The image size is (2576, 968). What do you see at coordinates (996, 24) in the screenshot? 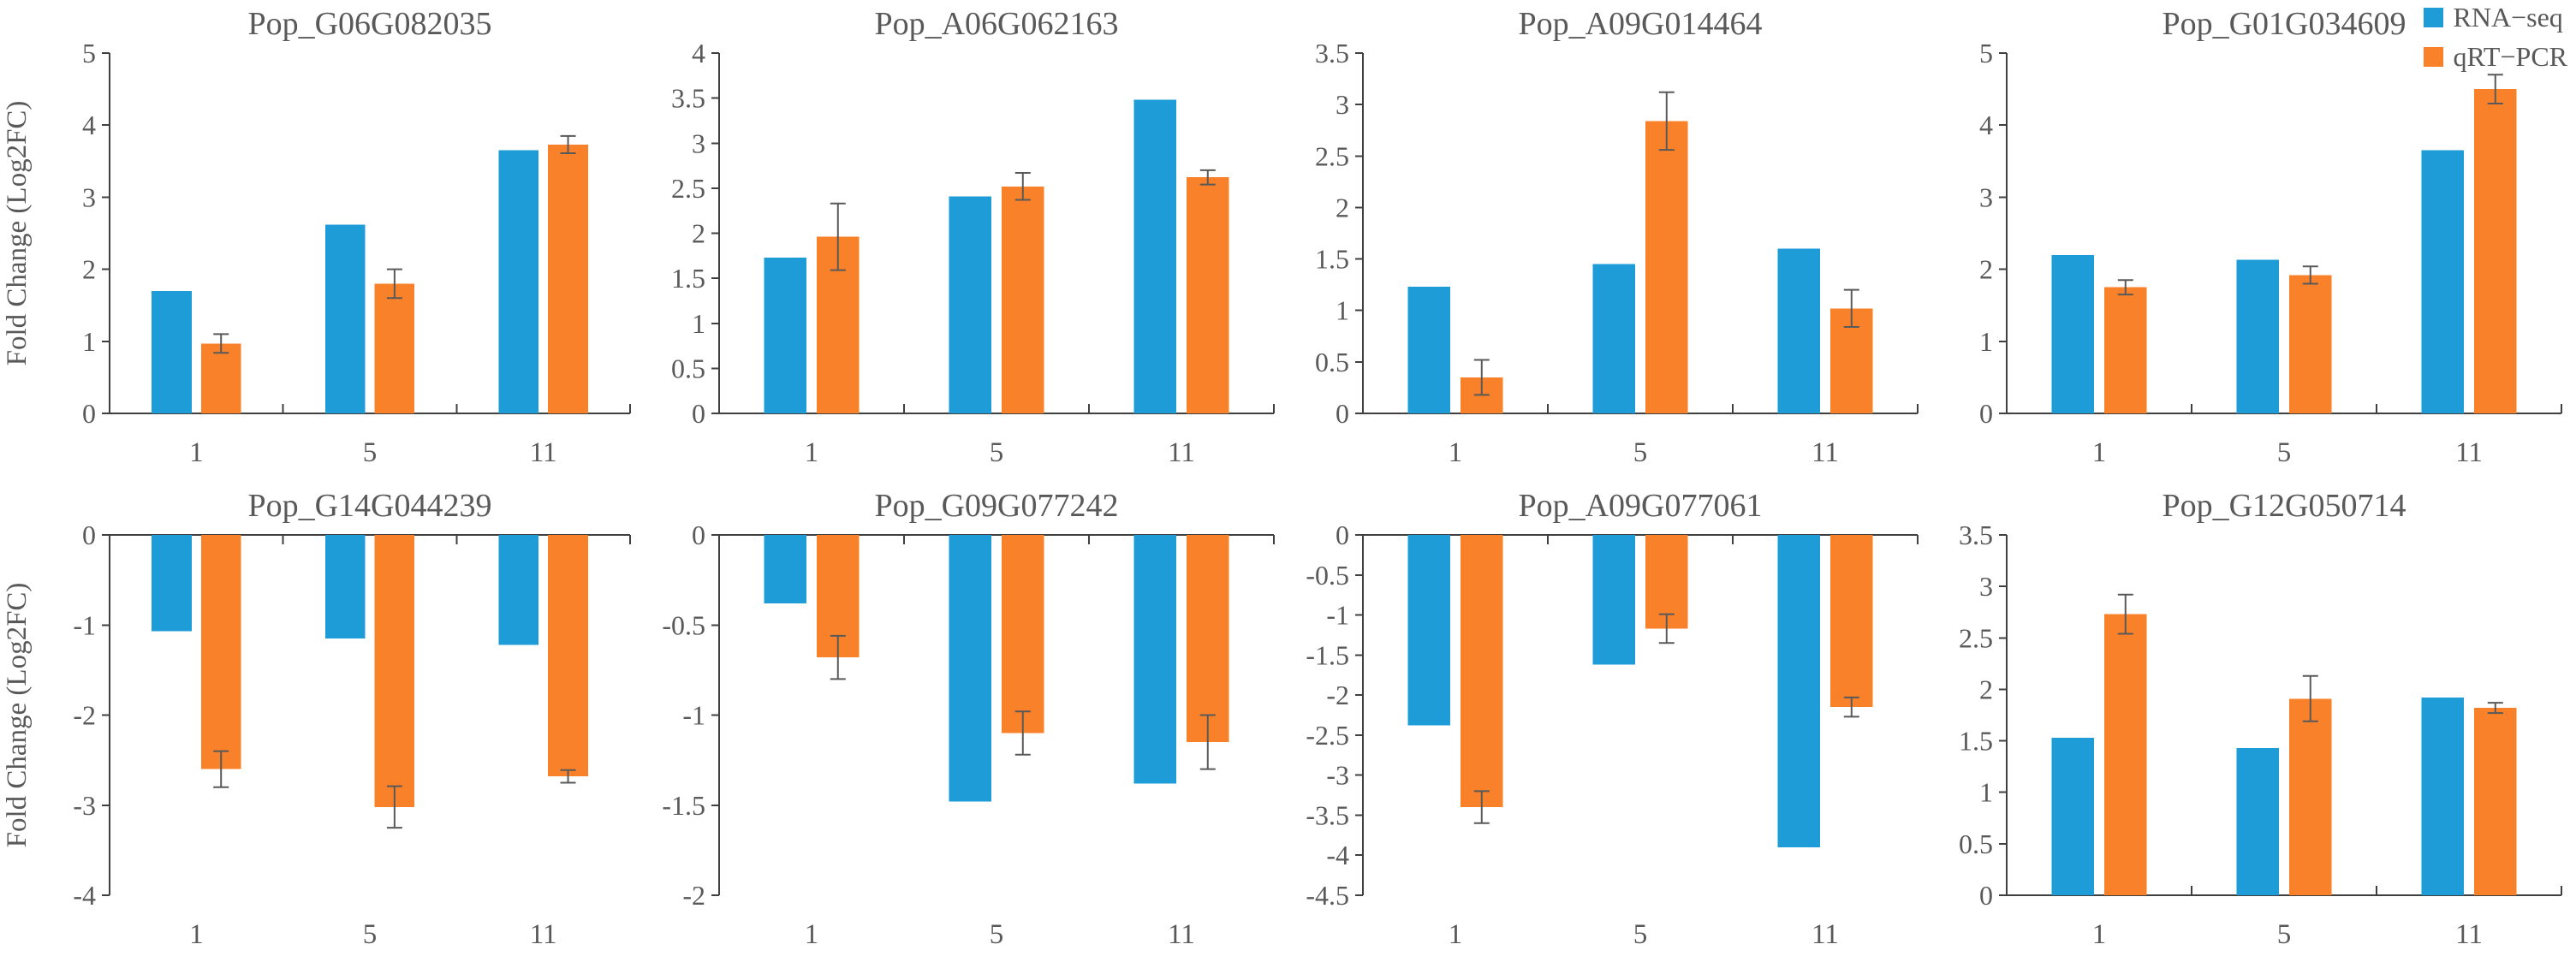
I see `chart-title: Pop_A06G062163` at bounding box center [996, 24].